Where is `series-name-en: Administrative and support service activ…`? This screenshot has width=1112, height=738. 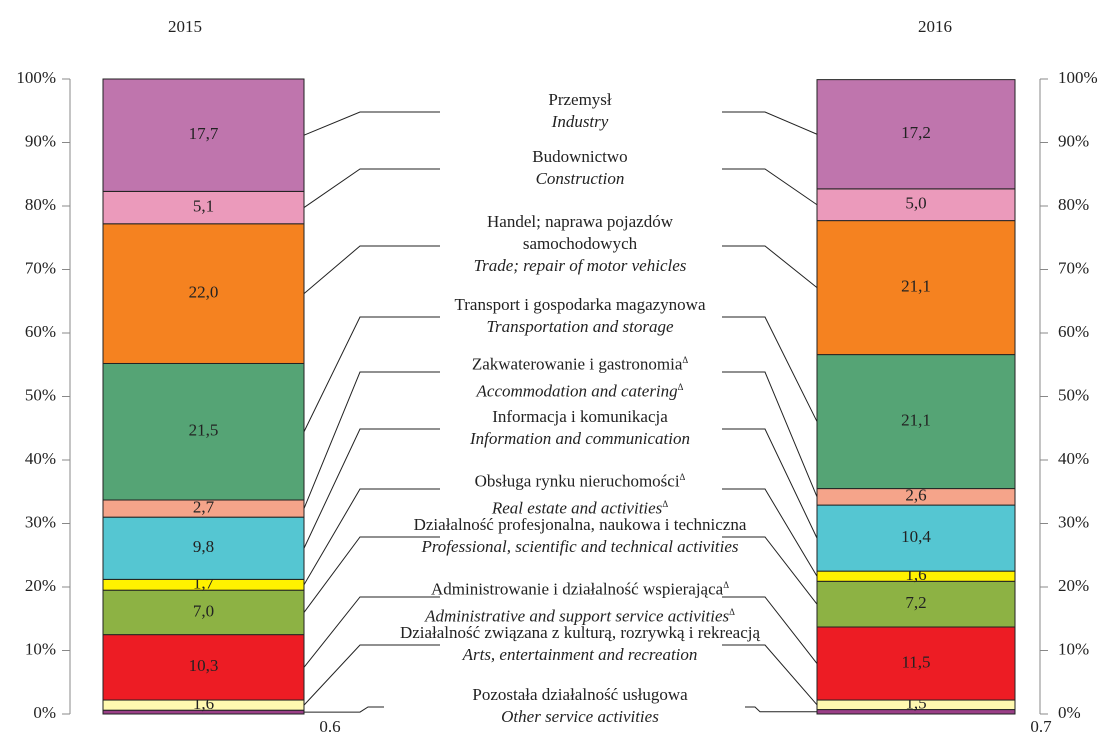 series-name-en: Administrative and support service activ… is located at coordinates (577, 616).